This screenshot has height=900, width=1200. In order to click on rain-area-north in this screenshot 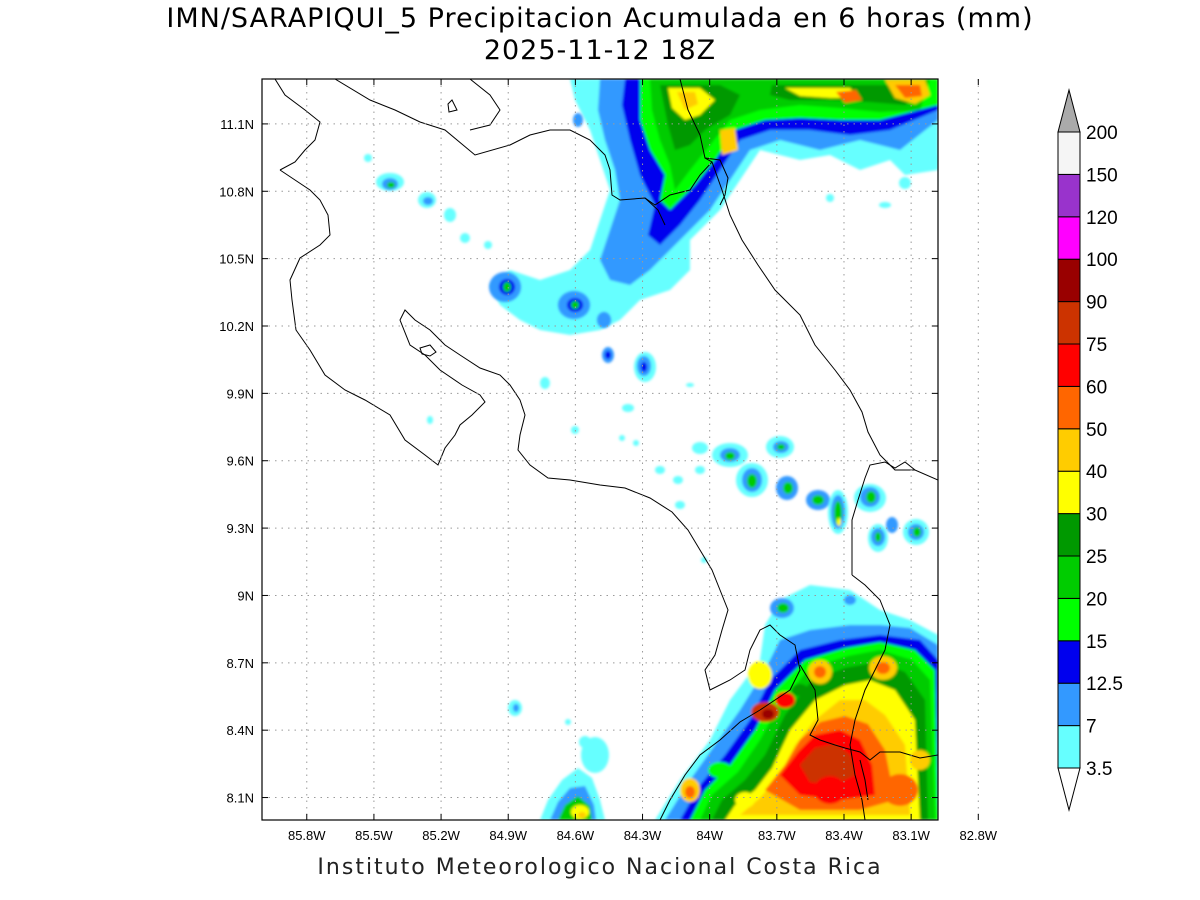, I will do `click(714, 207)`.